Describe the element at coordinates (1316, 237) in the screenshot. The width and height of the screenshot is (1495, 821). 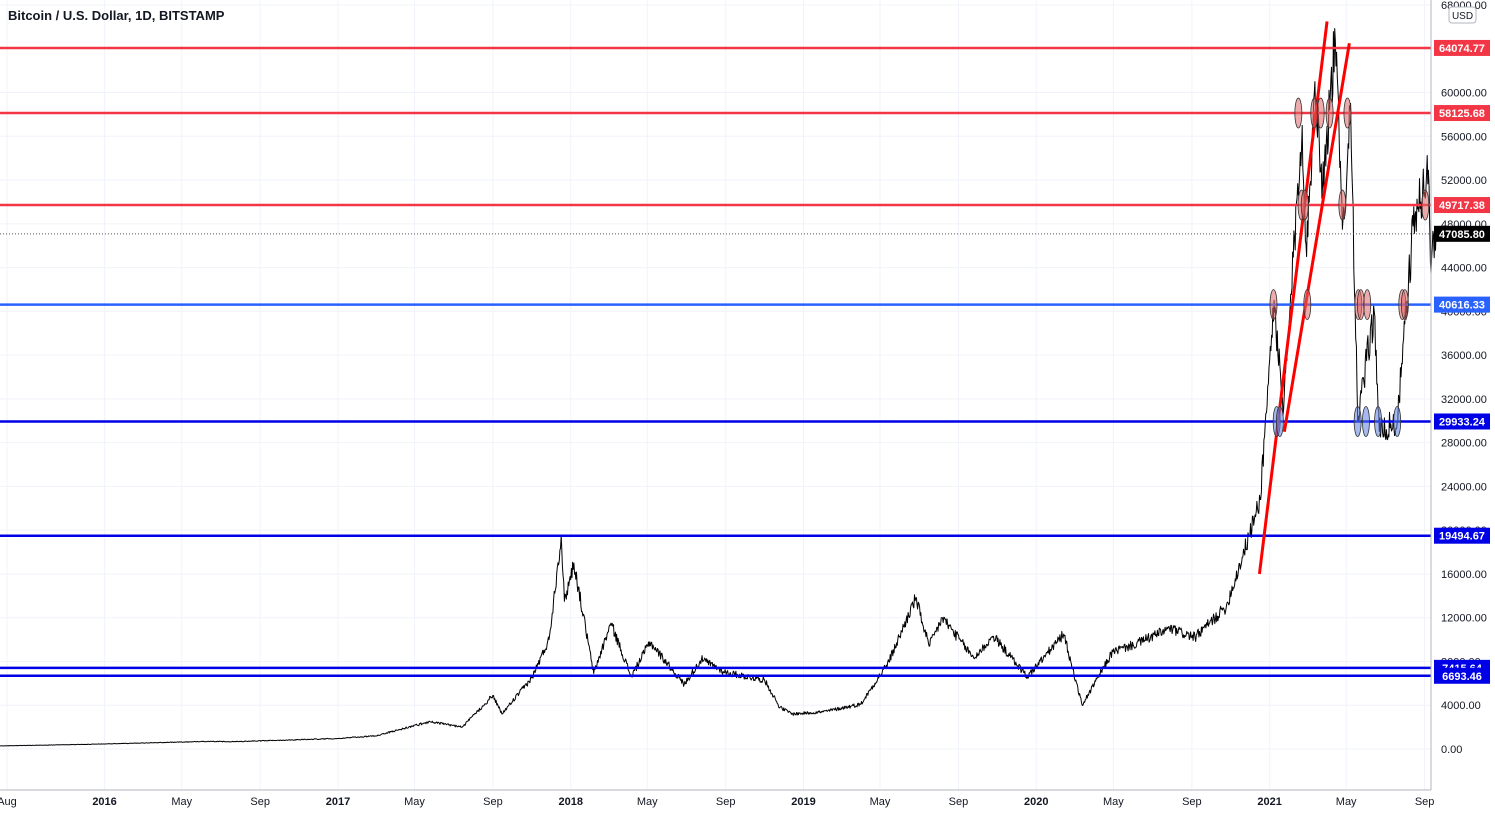
I see `trend-line` at that location.